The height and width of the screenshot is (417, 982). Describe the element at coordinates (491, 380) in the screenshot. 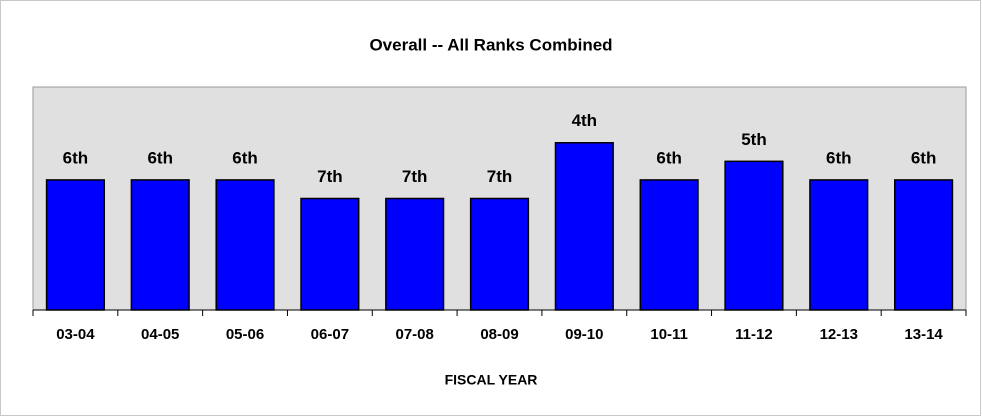

I see `x-axis-label: FISCAL YEAR` at that location.